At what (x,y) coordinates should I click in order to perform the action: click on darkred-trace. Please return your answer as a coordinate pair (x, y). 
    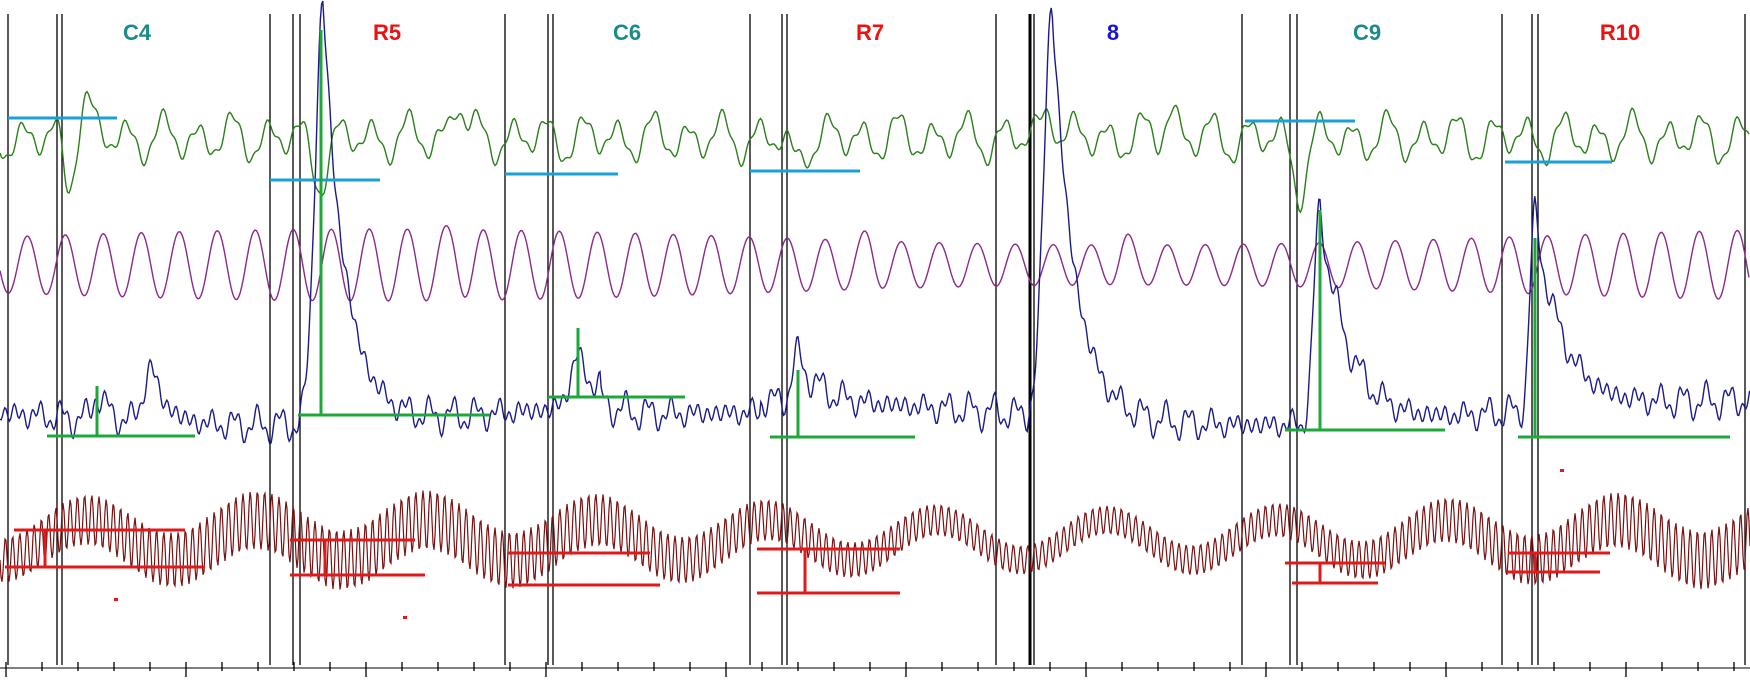
    Looking at the image, I should click on (875, 540).